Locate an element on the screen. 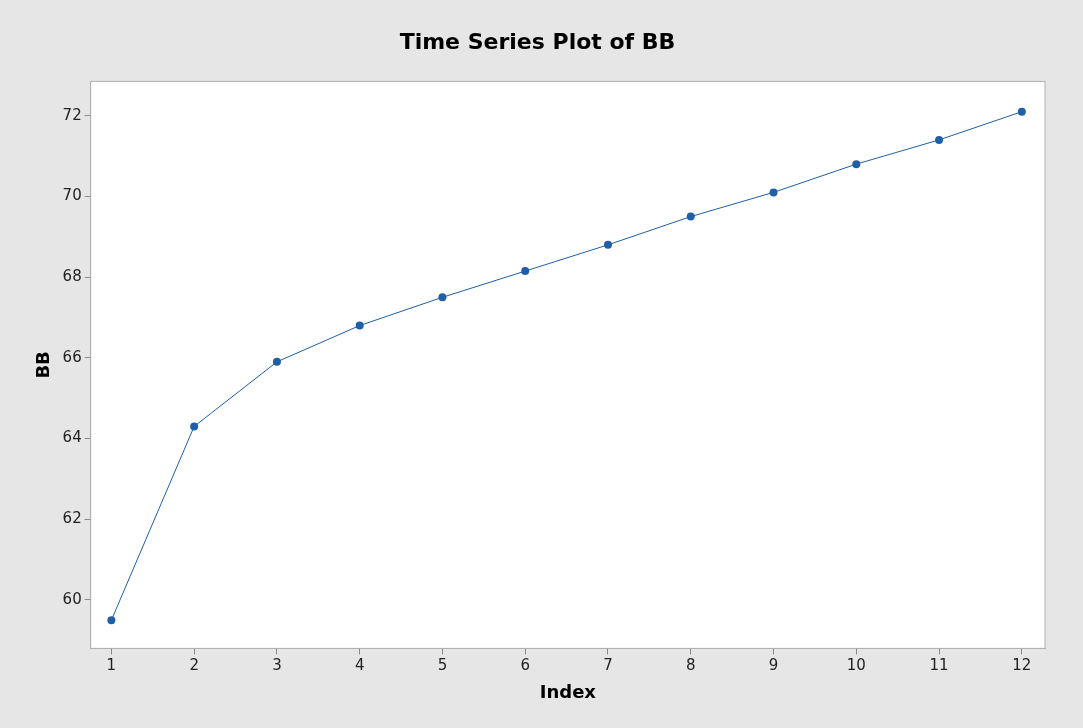 Image resolution: width=1083 pixels, height=728 pixels. y-tick-label: 66 is located at coordinates (72, 356).